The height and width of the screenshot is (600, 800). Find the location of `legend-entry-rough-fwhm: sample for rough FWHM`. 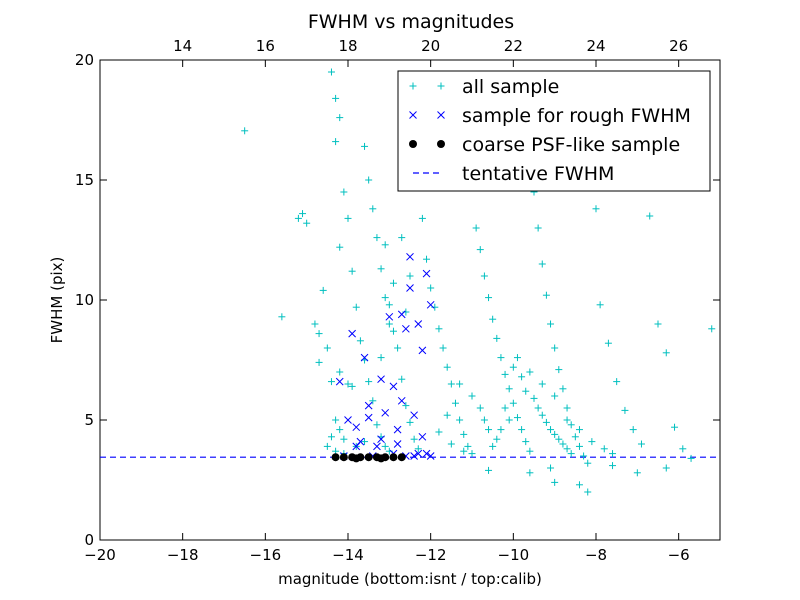

legend-entry-rough-fwhm: sample for rough FWHM is located at coordinates (550, 116).